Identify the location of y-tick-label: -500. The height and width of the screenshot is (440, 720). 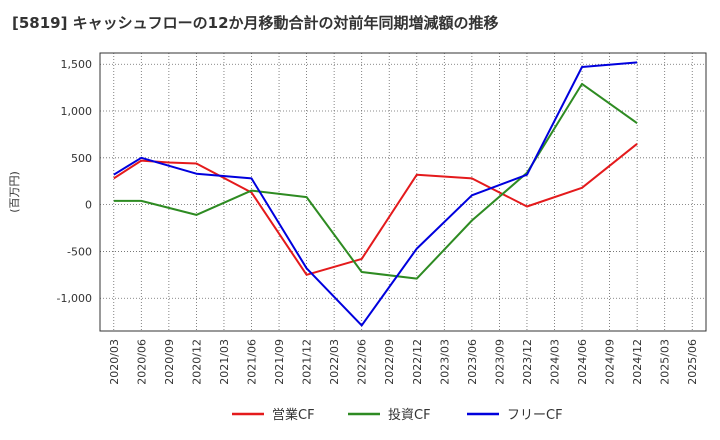
(79, 251).